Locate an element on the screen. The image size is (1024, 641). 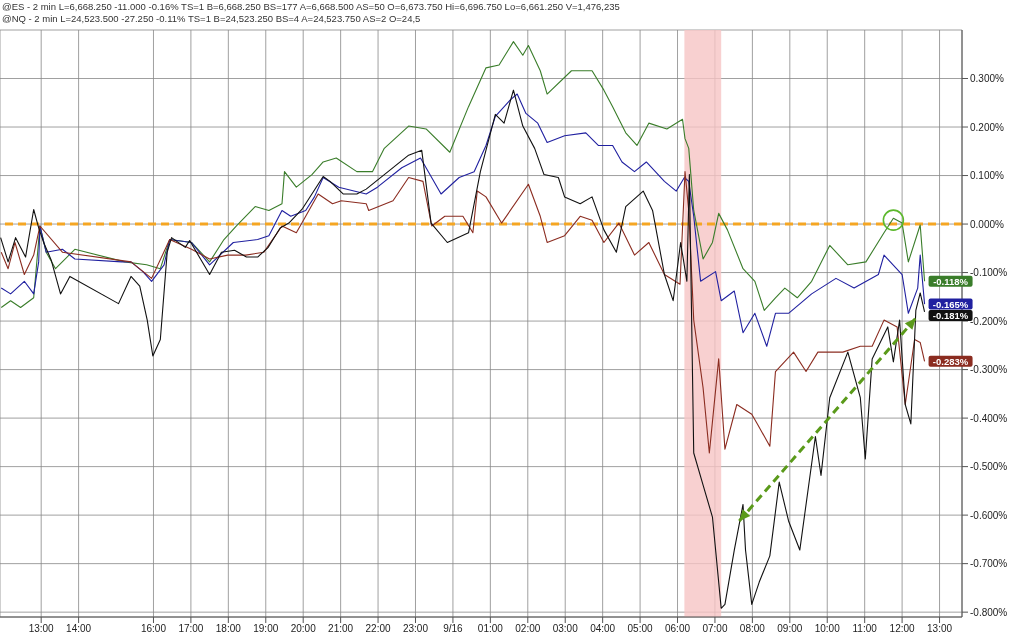
x-tick-label: 16:00 is located at coordinates (153, 629).